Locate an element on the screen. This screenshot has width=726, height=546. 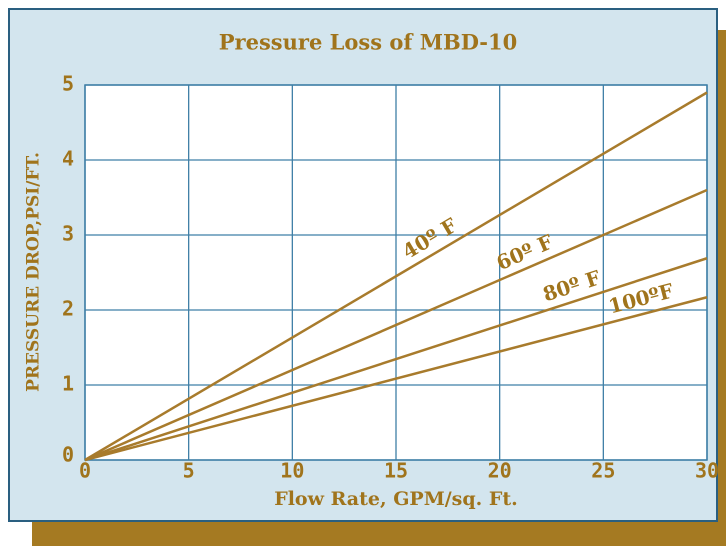
y-tick-label: 5 is located at coordinates (68, 84).